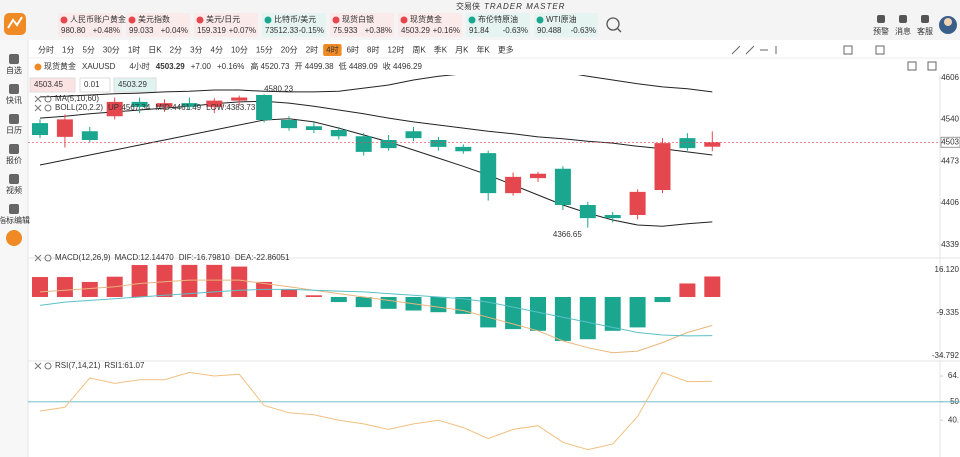 The width and height of the screenshot is (960, 457). I want to click on sidebar-label: 自选, so click(14, 70).